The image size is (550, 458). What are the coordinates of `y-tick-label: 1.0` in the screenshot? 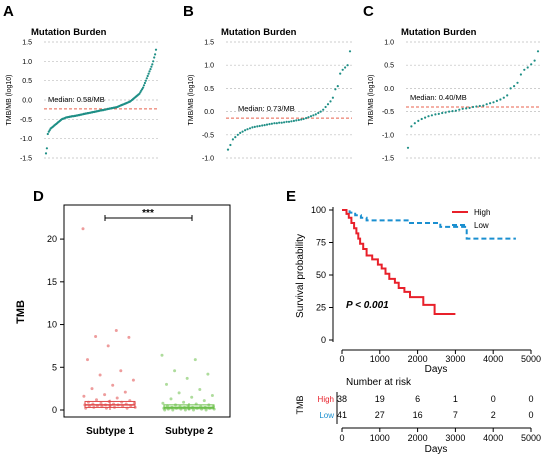 It's located at (209, 66).